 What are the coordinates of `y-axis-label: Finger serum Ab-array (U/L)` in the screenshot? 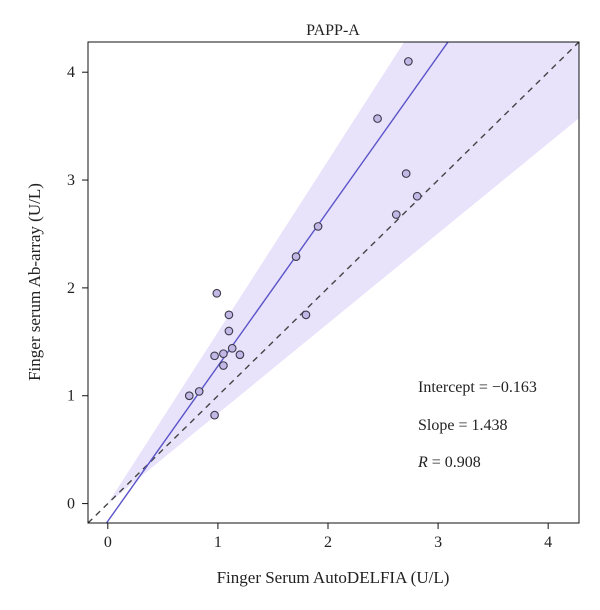 It's located at (34, 282).